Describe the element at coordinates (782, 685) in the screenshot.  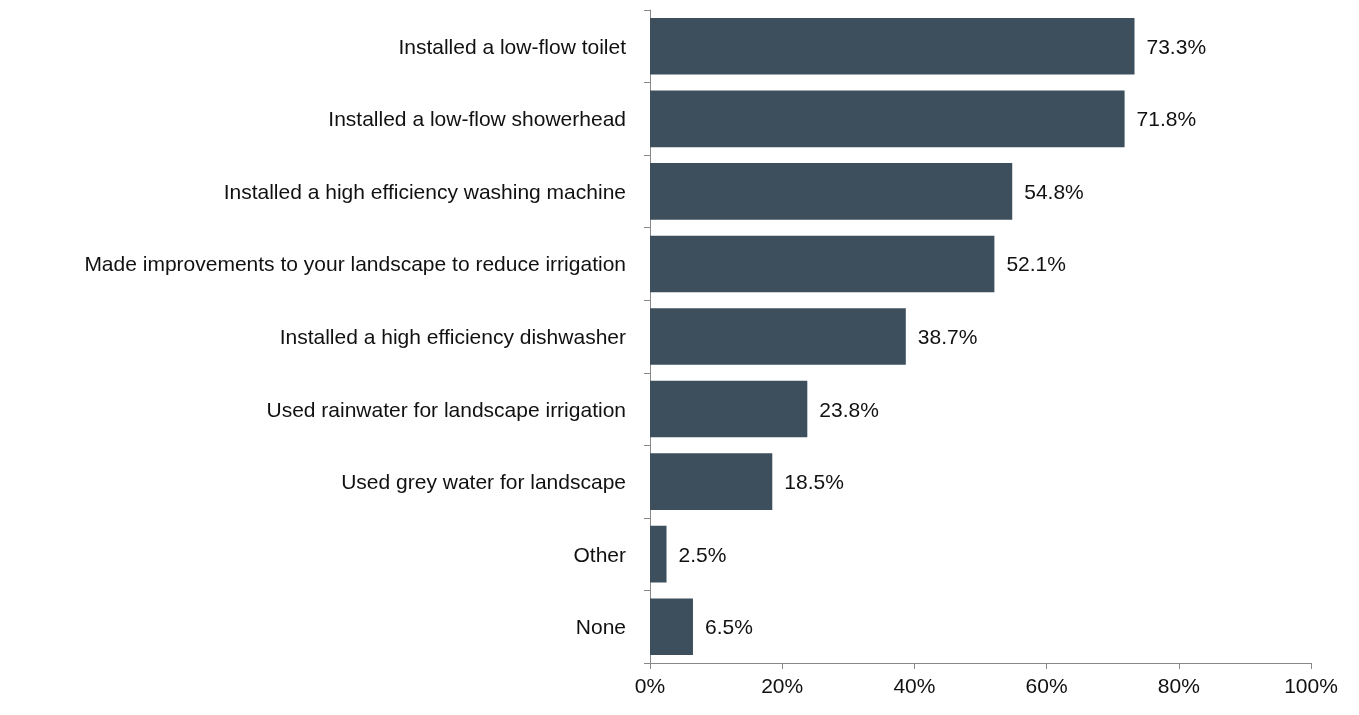
I see `x-tick-label: 20%` at that location.